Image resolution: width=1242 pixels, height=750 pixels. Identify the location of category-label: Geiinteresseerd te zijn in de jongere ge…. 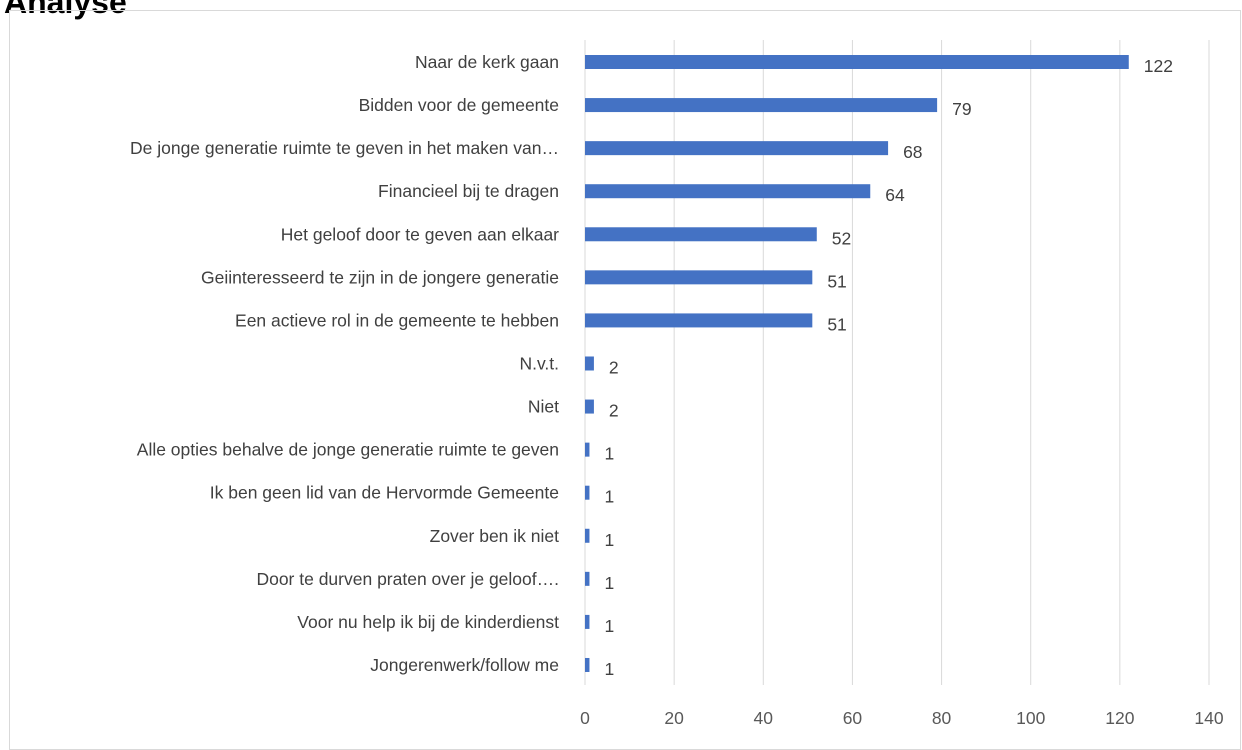
(380, 277).